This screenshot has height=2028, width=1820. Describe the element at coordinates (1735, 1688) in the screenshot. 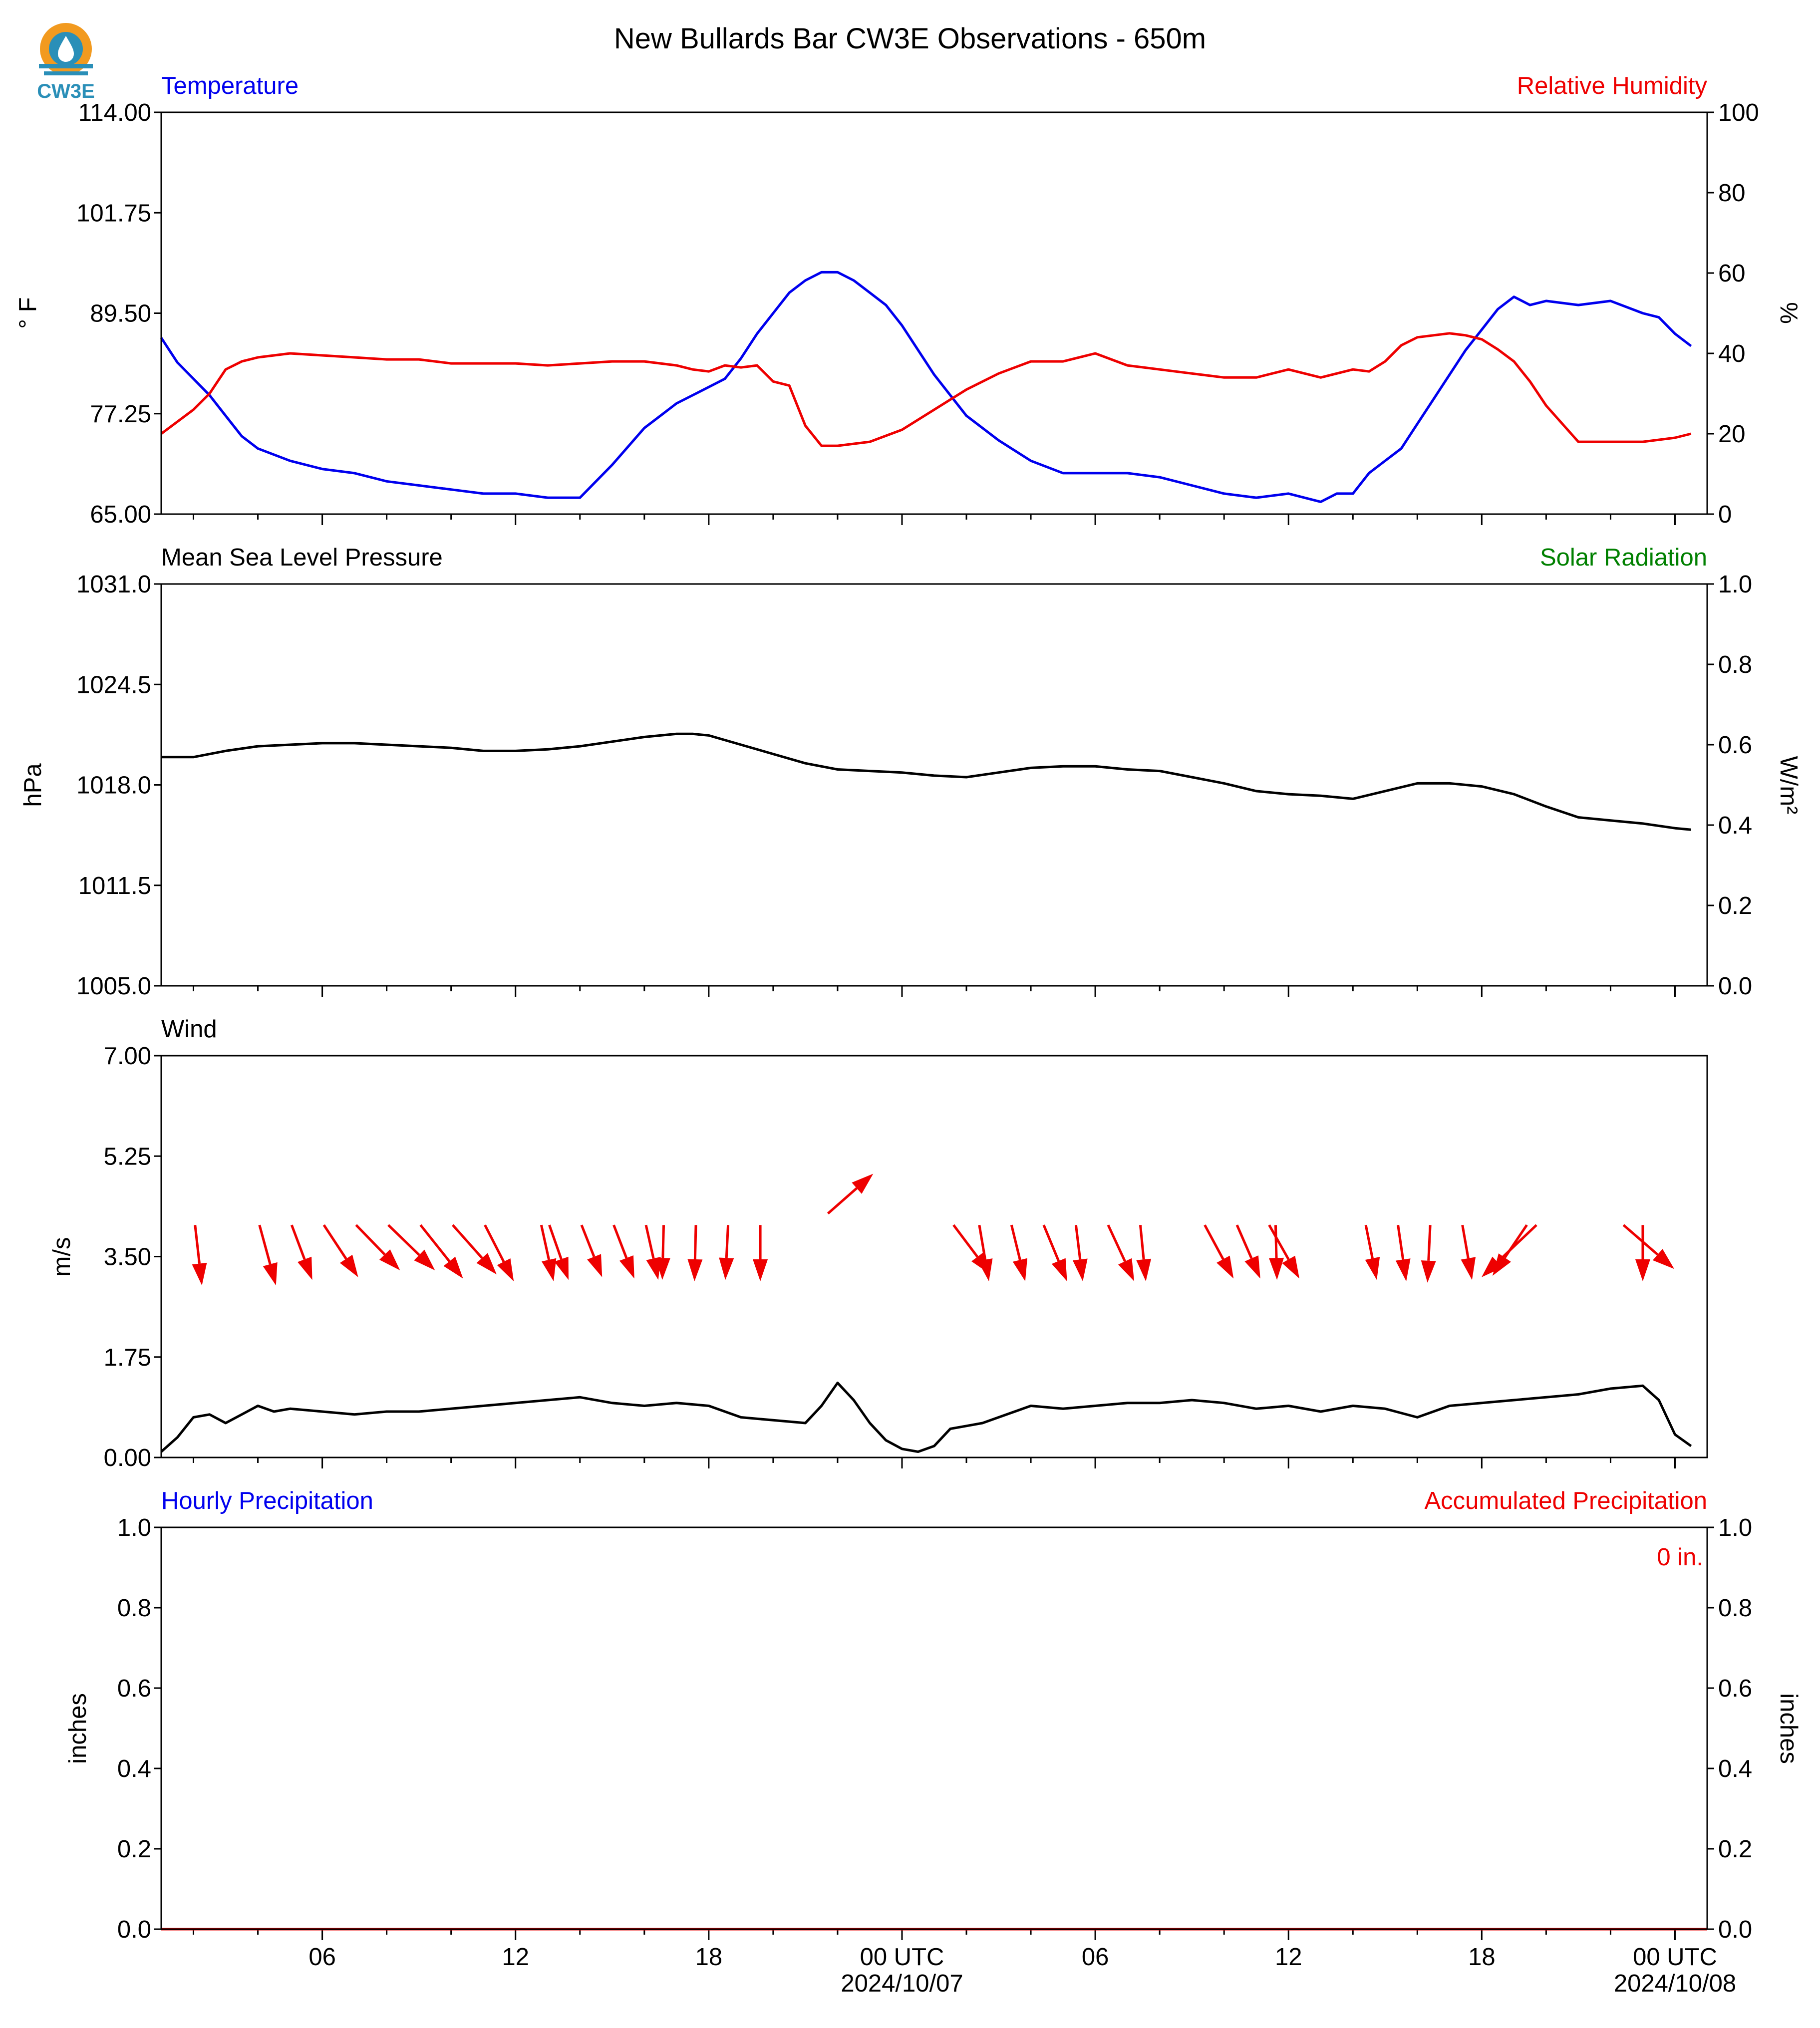

I see `y2-tick-label: 0.6` at that location.